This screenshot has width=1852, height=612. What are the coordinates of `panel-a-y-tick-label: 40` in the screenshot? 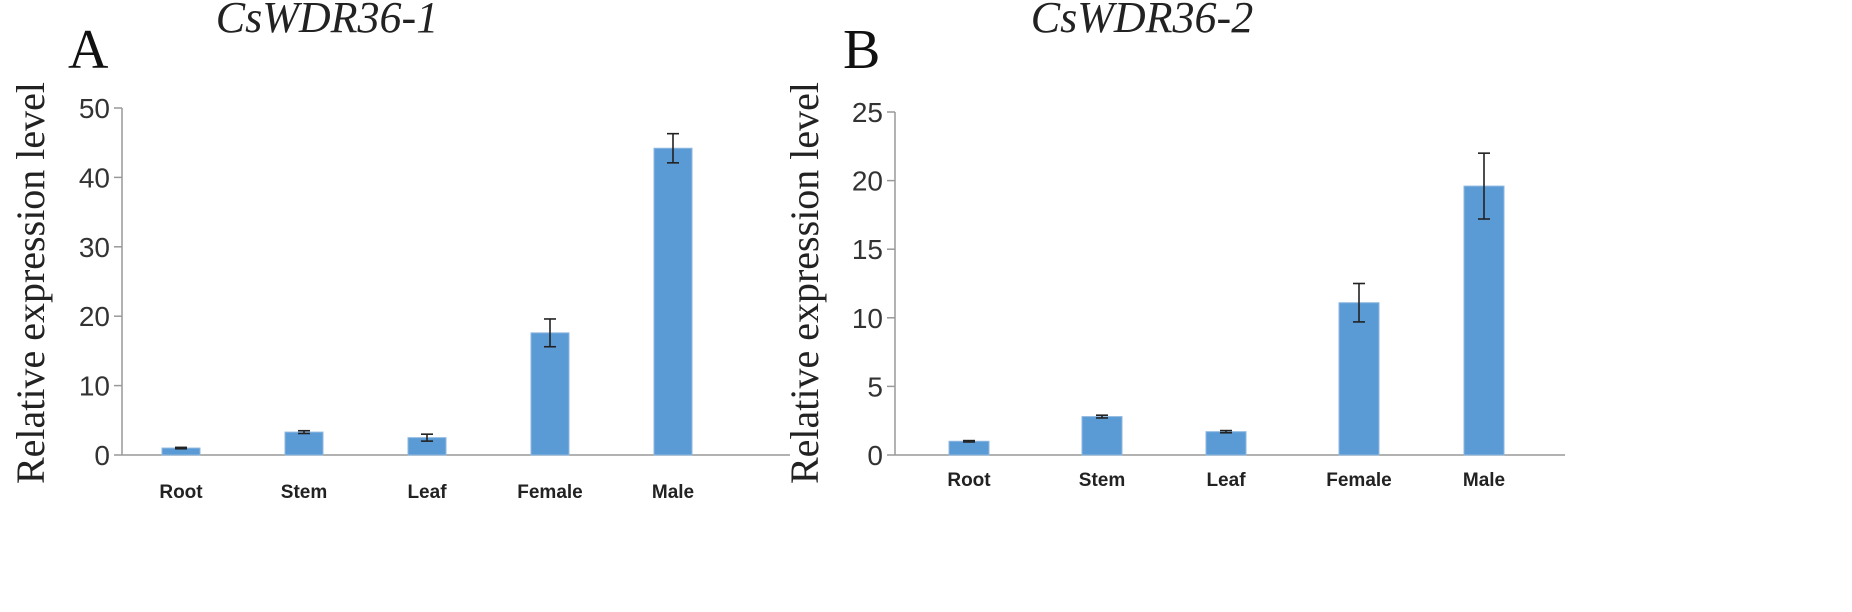 It's located at (94, 177).